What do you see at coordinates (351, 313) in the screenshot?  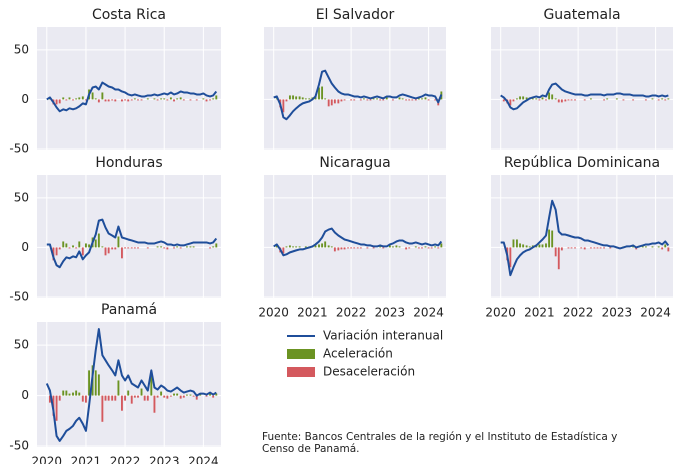 I see `x-tick-label: 2022` at bounding box center [351, 313].